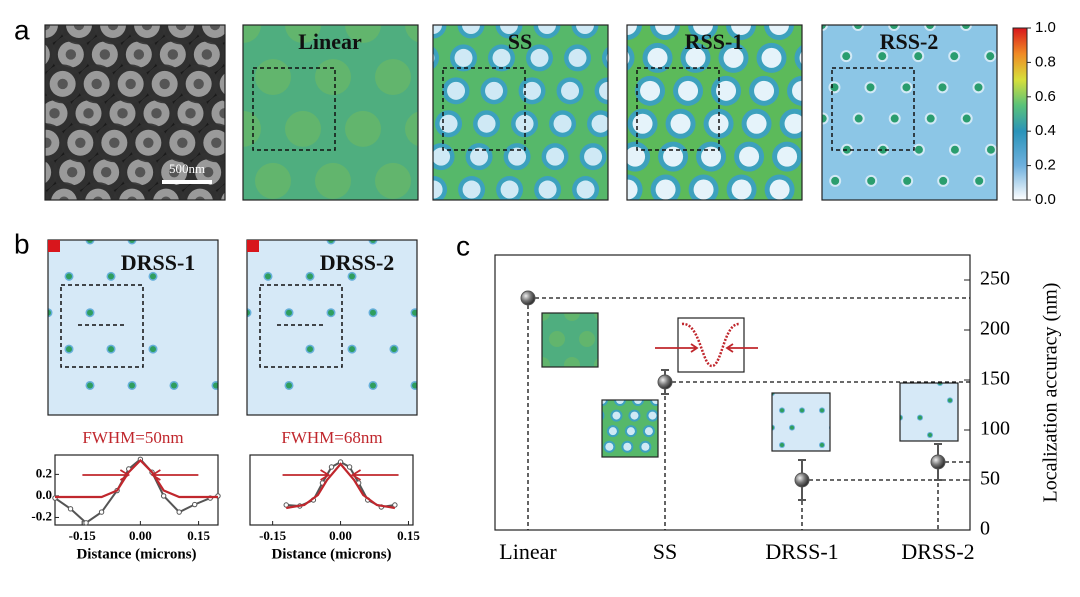 This screenshot has height=597, width=1080. I want to click on y-tick-label: 0, so click(985, 529).